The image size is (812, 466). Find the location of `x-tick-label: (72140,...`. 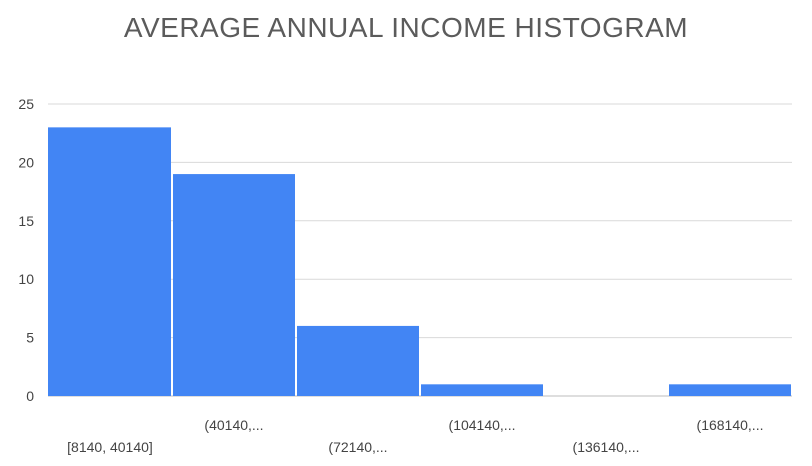

x-tick-label: (72140,... is located at coordinates (357, 447).